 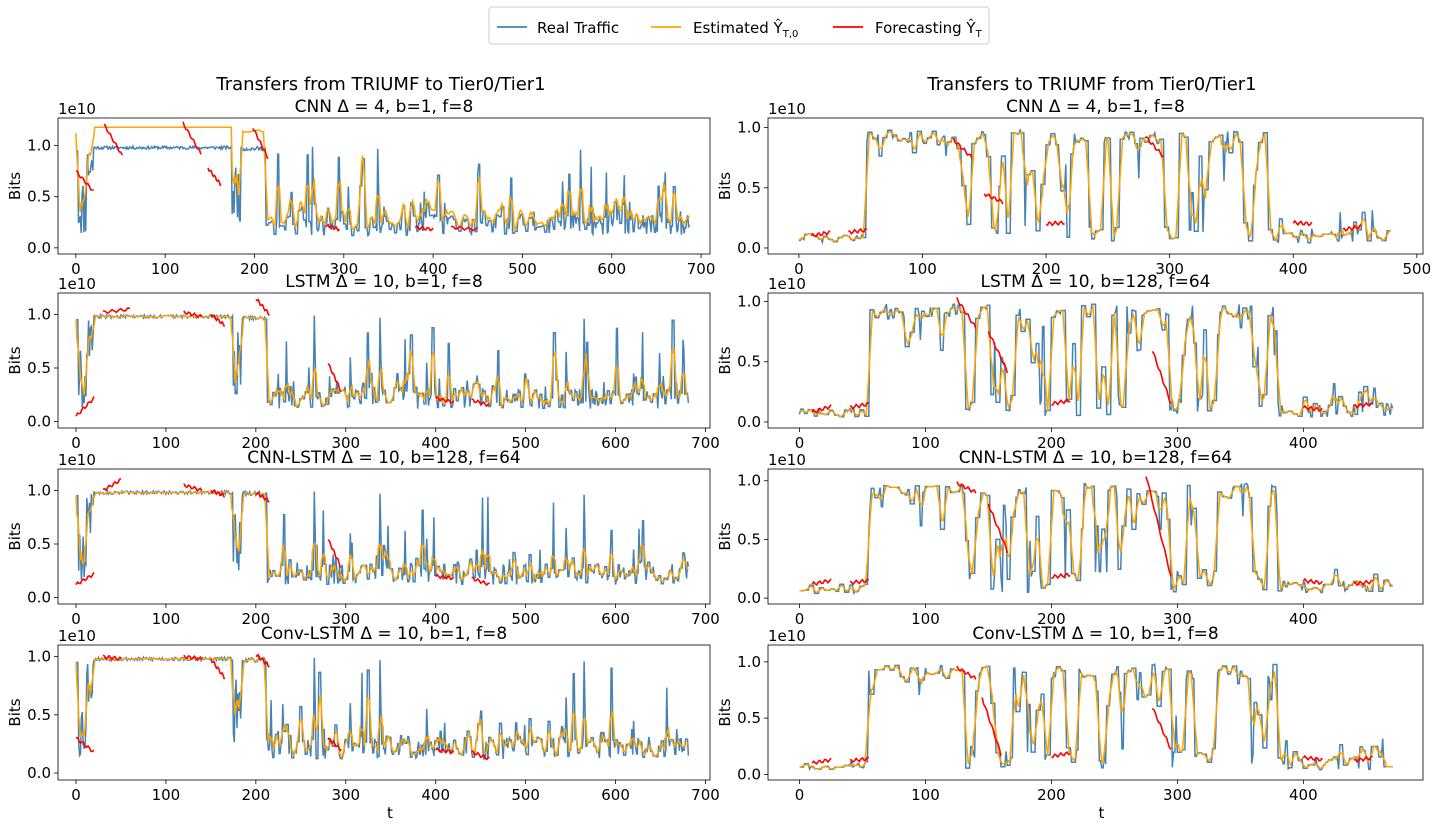 What do you see at coordinates (384, 282) in the screenshot?
I see `panel-title-p10: LSTM Δ = 10, b=1, f=8` at bounding box center [384, 282].